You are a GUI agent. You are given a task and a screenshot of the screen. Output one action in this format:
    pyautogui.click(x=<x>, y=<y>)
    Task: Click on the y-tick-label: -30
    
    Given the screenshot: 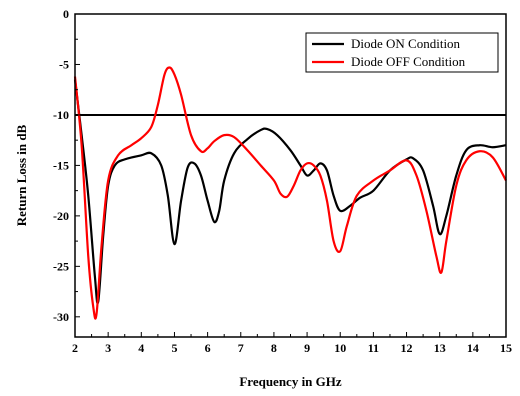 What is the action you would take?
    pyautogui.click(x=61, y=317)
    